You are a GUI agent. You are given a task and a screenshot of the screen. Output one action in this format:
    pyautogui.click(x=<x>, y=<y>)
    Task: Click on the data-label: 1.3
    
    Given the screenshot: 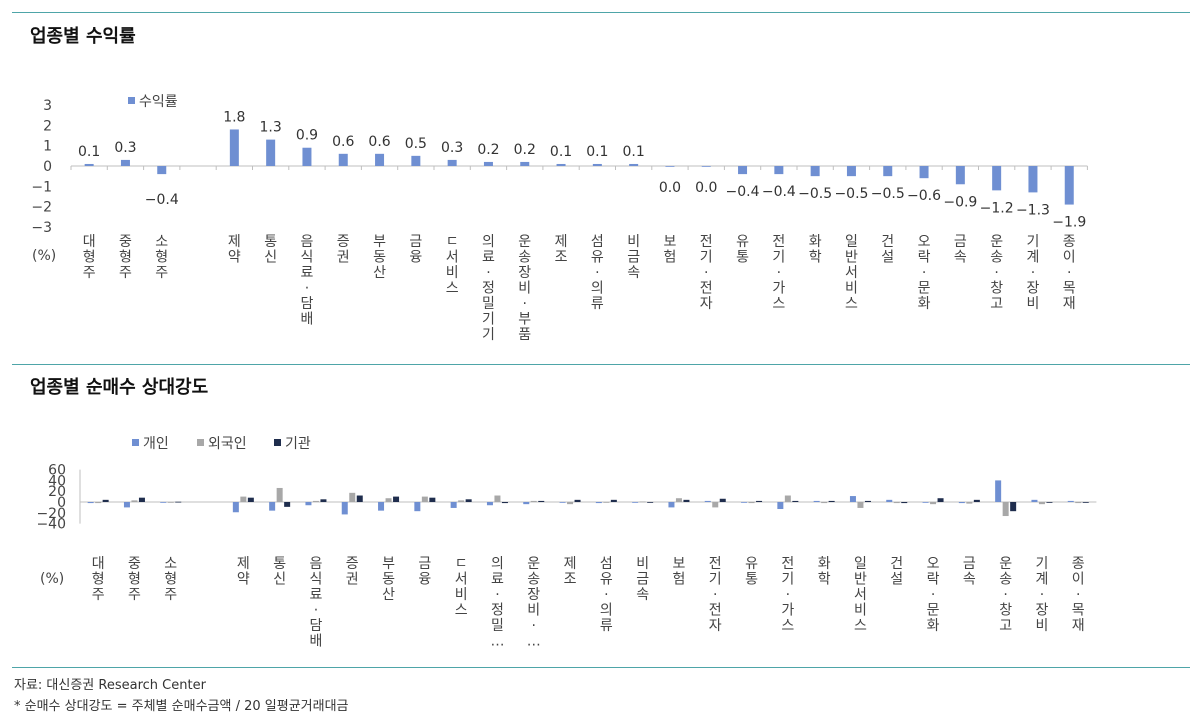 What is the action you would take?
    pyautogui.click(x=271, y=128)
    